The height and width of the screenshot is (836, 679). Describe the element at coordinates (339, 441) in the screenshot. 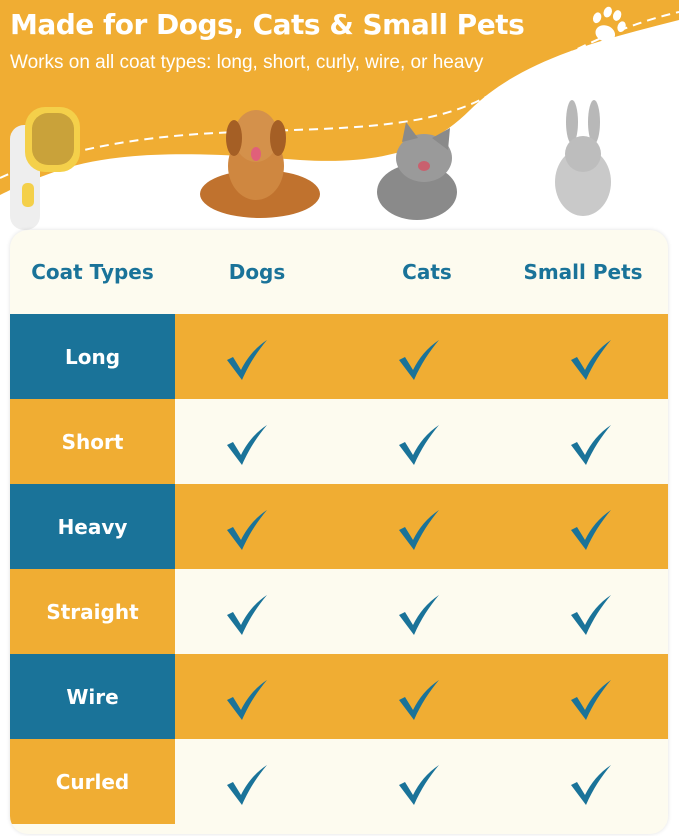

I see `table-row: Short` at that location.